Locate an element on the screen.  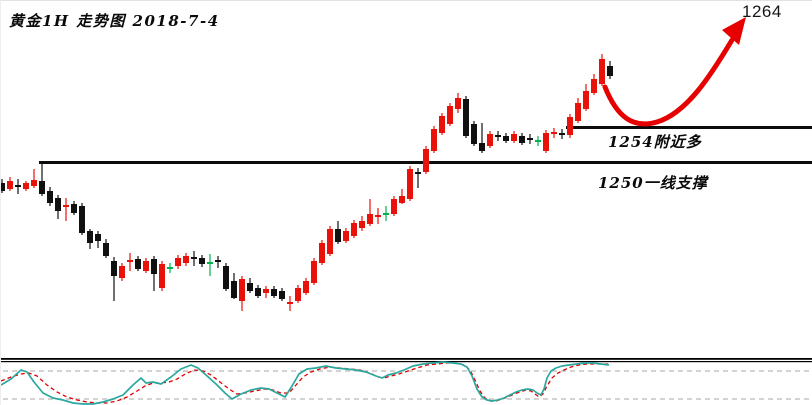
target-price-label: 1264 is located at coordinates (762, 11).